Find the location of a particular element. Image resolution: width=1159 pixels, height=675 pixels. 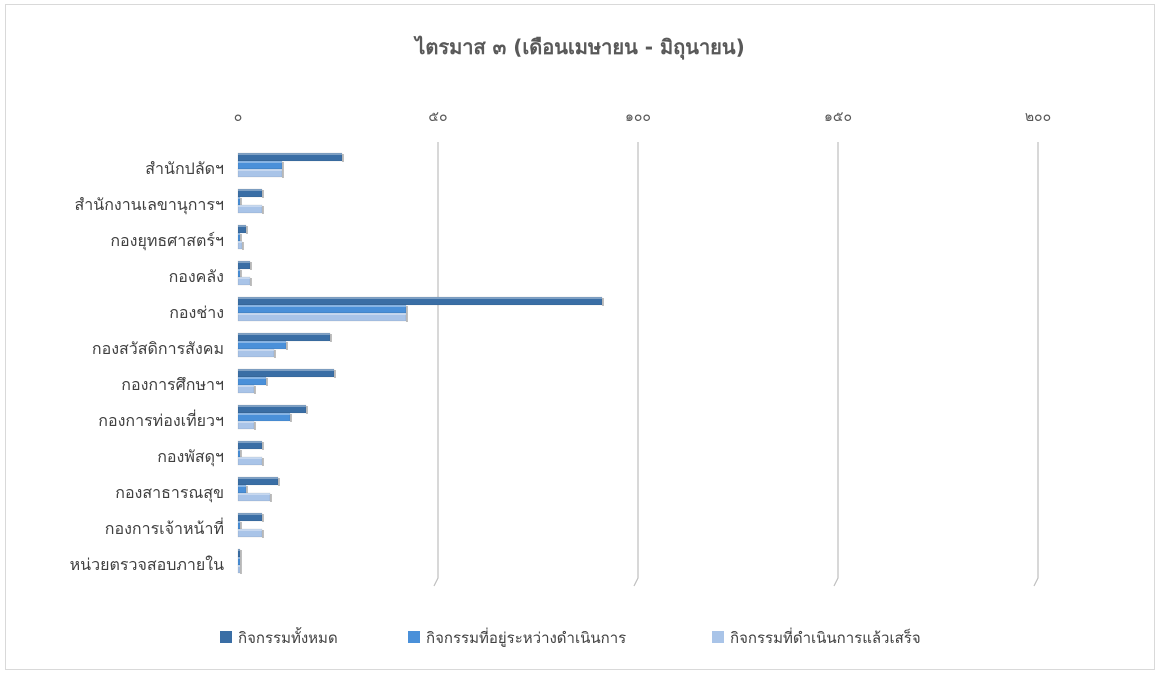

category-label: กองคลัง is located at coordinates (196, 276).